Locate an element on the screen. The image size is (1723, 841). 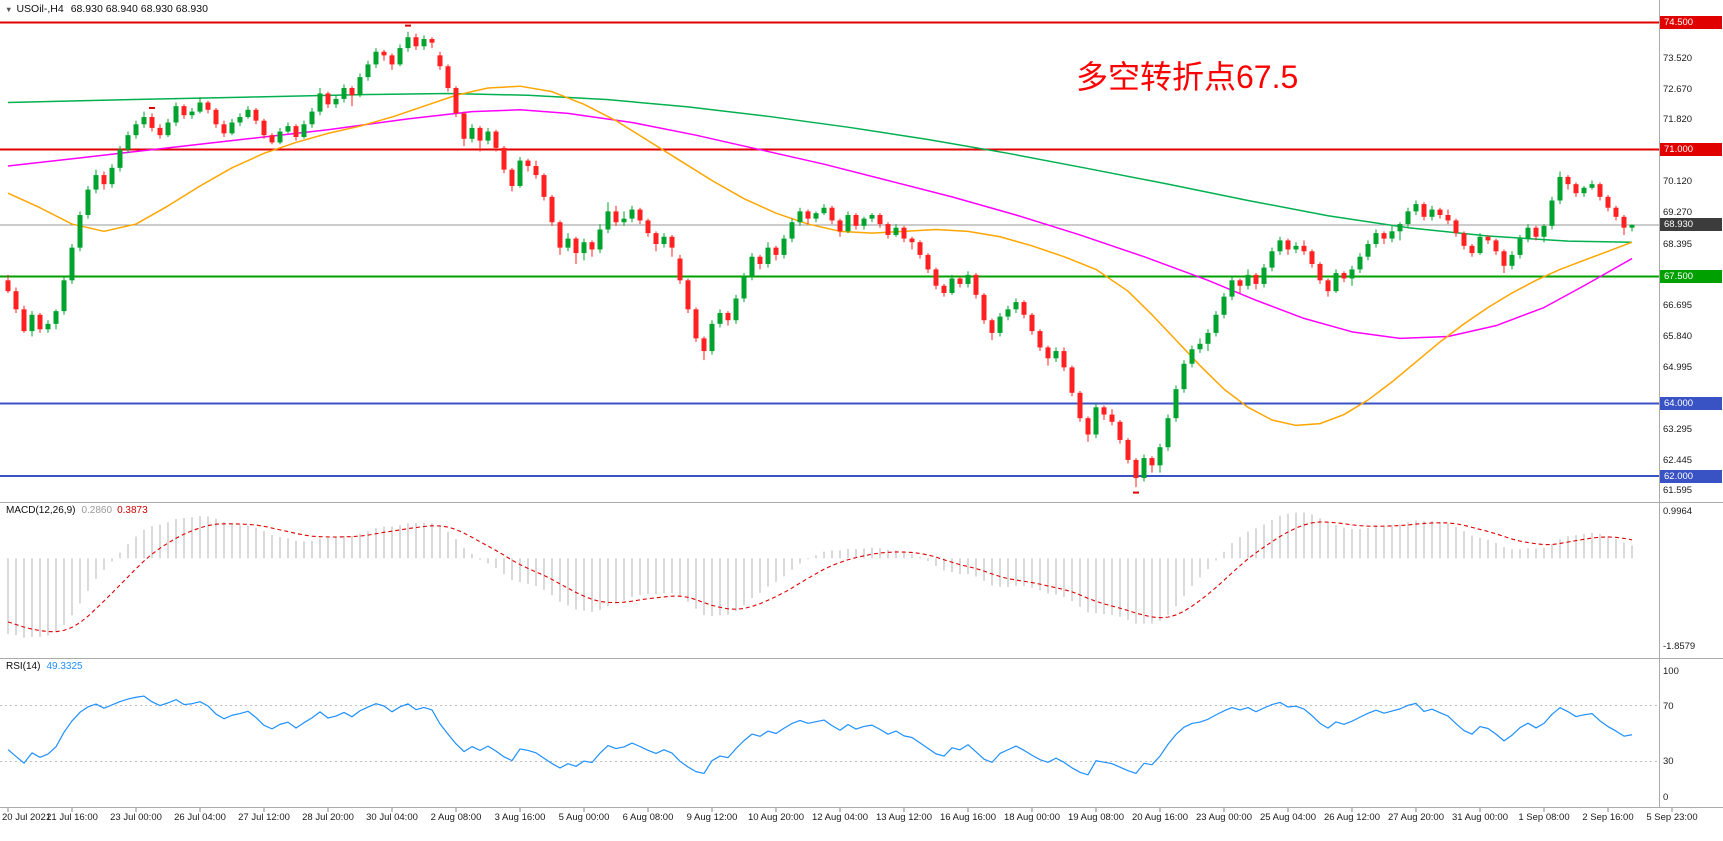
time-axis-label: 5 Aug 00:00 is located at coordinates (584, 817).